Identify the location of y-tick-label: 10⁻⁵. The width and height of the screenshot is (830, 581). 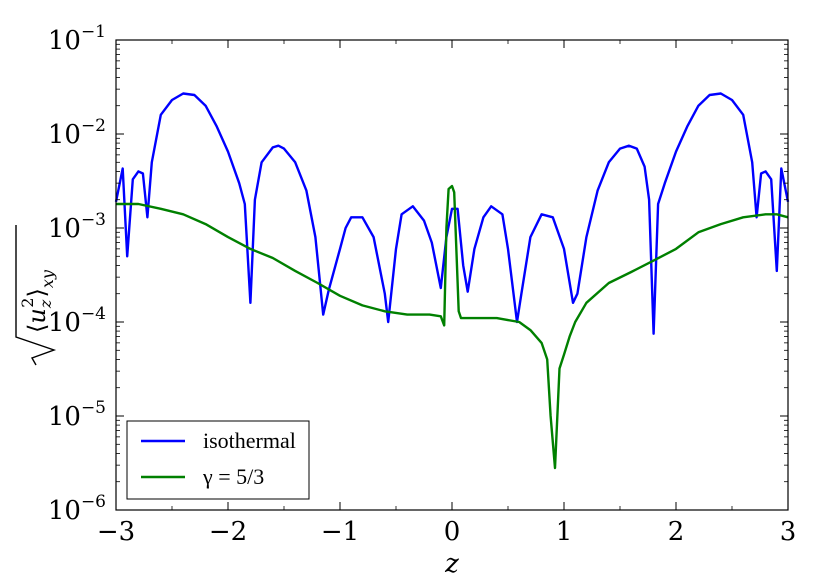
(77, 415).